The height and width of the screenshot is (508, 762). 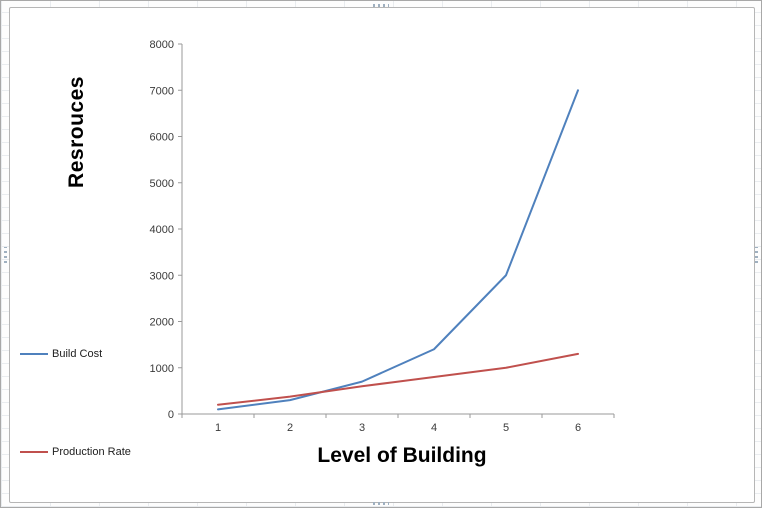 What do you see at coordinates (402, 455) in the screenshot?
I see `x-axis-title: Level of Building` at bounding box center [402, 455].